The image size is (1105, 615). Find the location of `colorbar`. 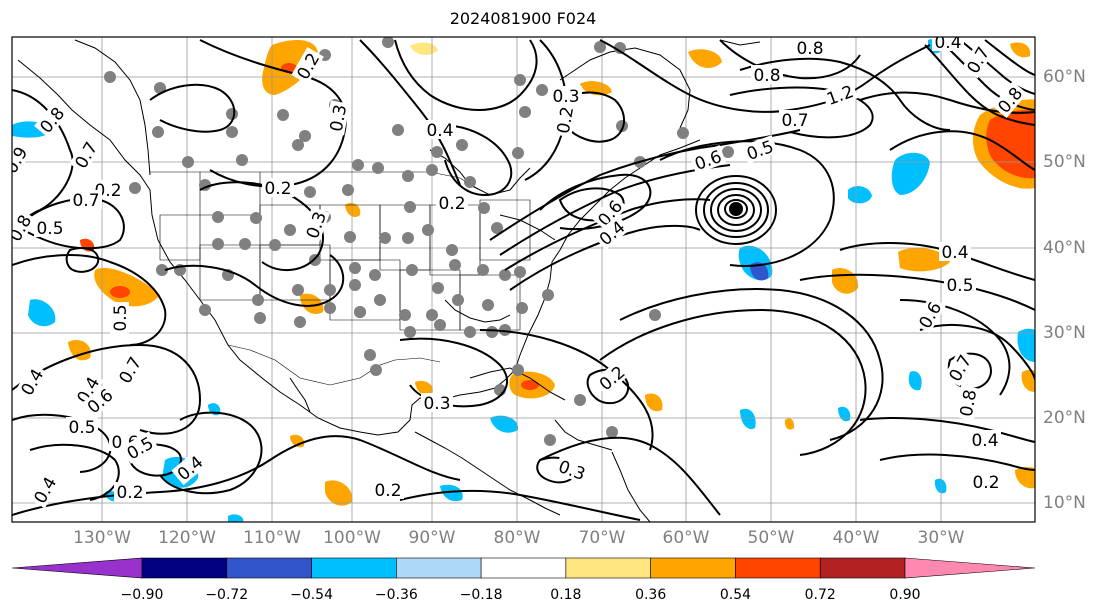

colorbar is located at coordinates (523, 568).